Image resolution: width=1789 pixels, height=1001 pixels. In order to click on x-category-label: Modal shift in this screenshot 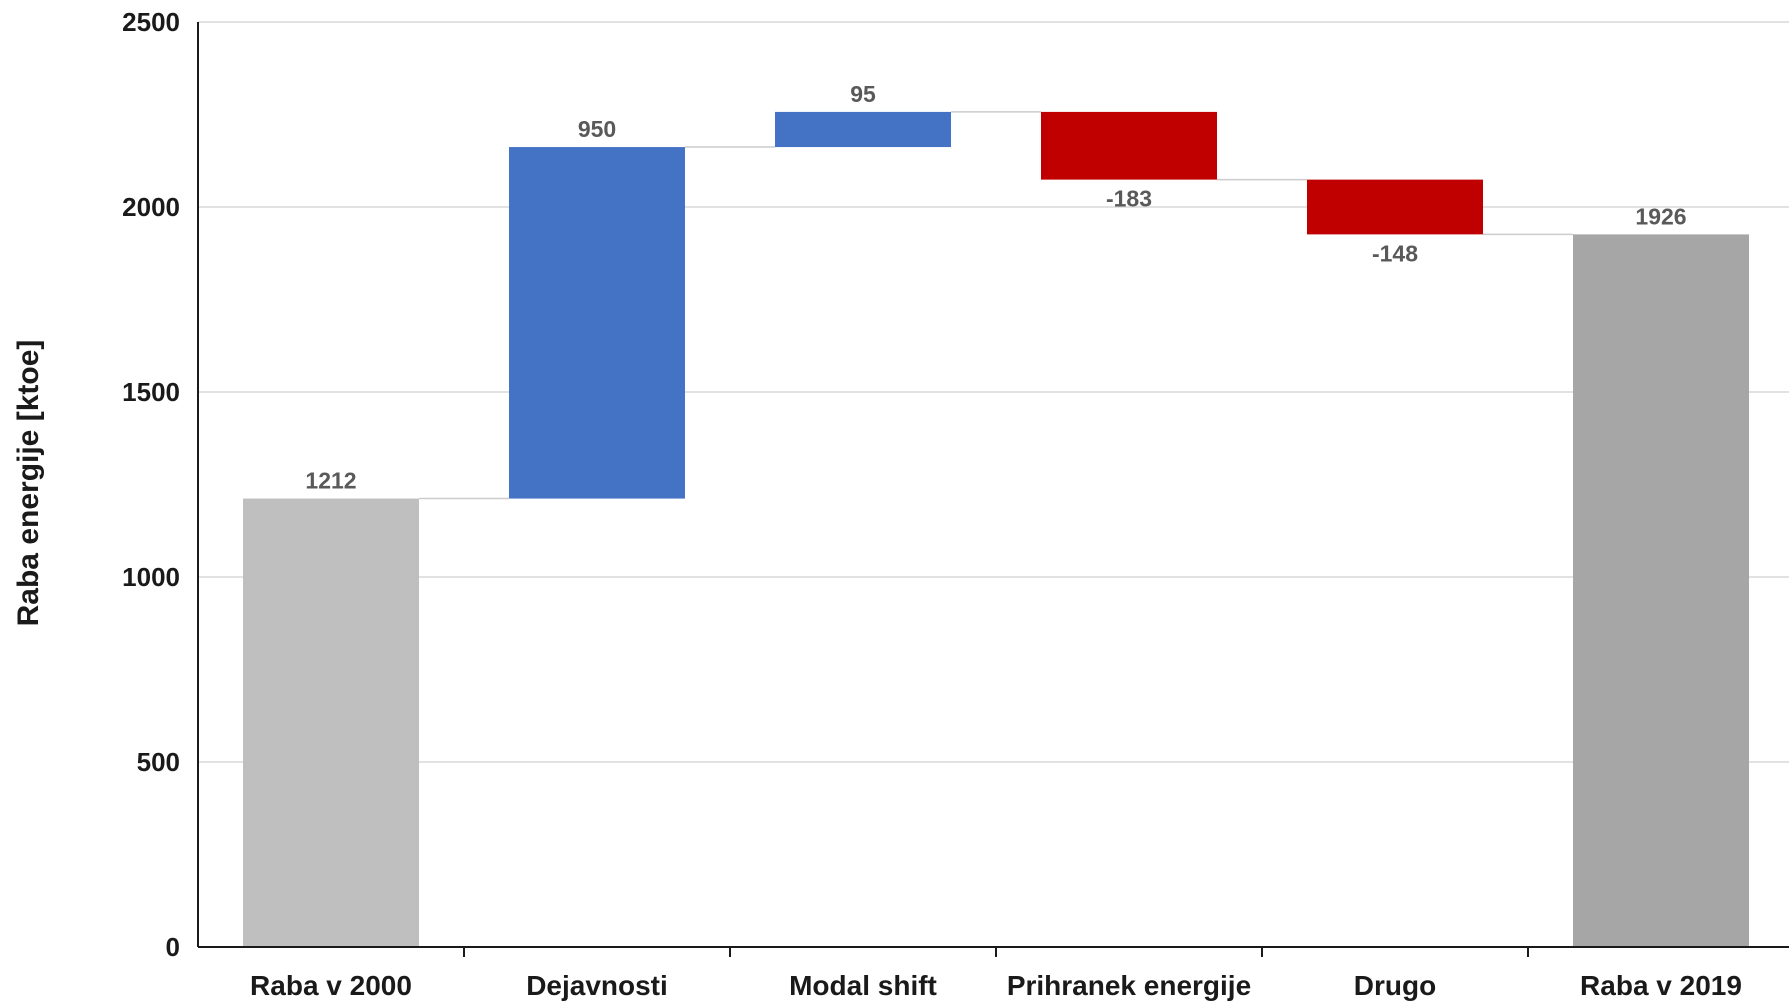, I will do `click(863, 985)`.